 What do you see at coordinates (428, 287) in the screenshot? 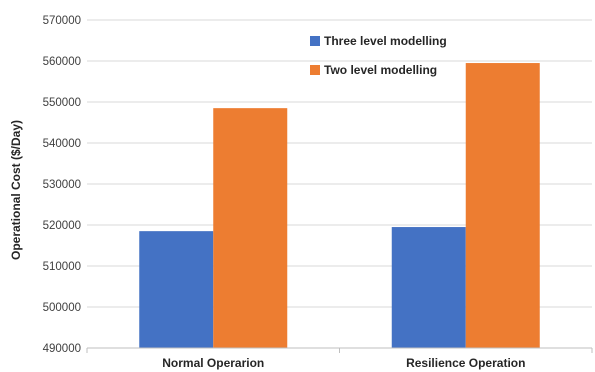
I see `bar-three-level-resilience` at bounding box center [428, 287].